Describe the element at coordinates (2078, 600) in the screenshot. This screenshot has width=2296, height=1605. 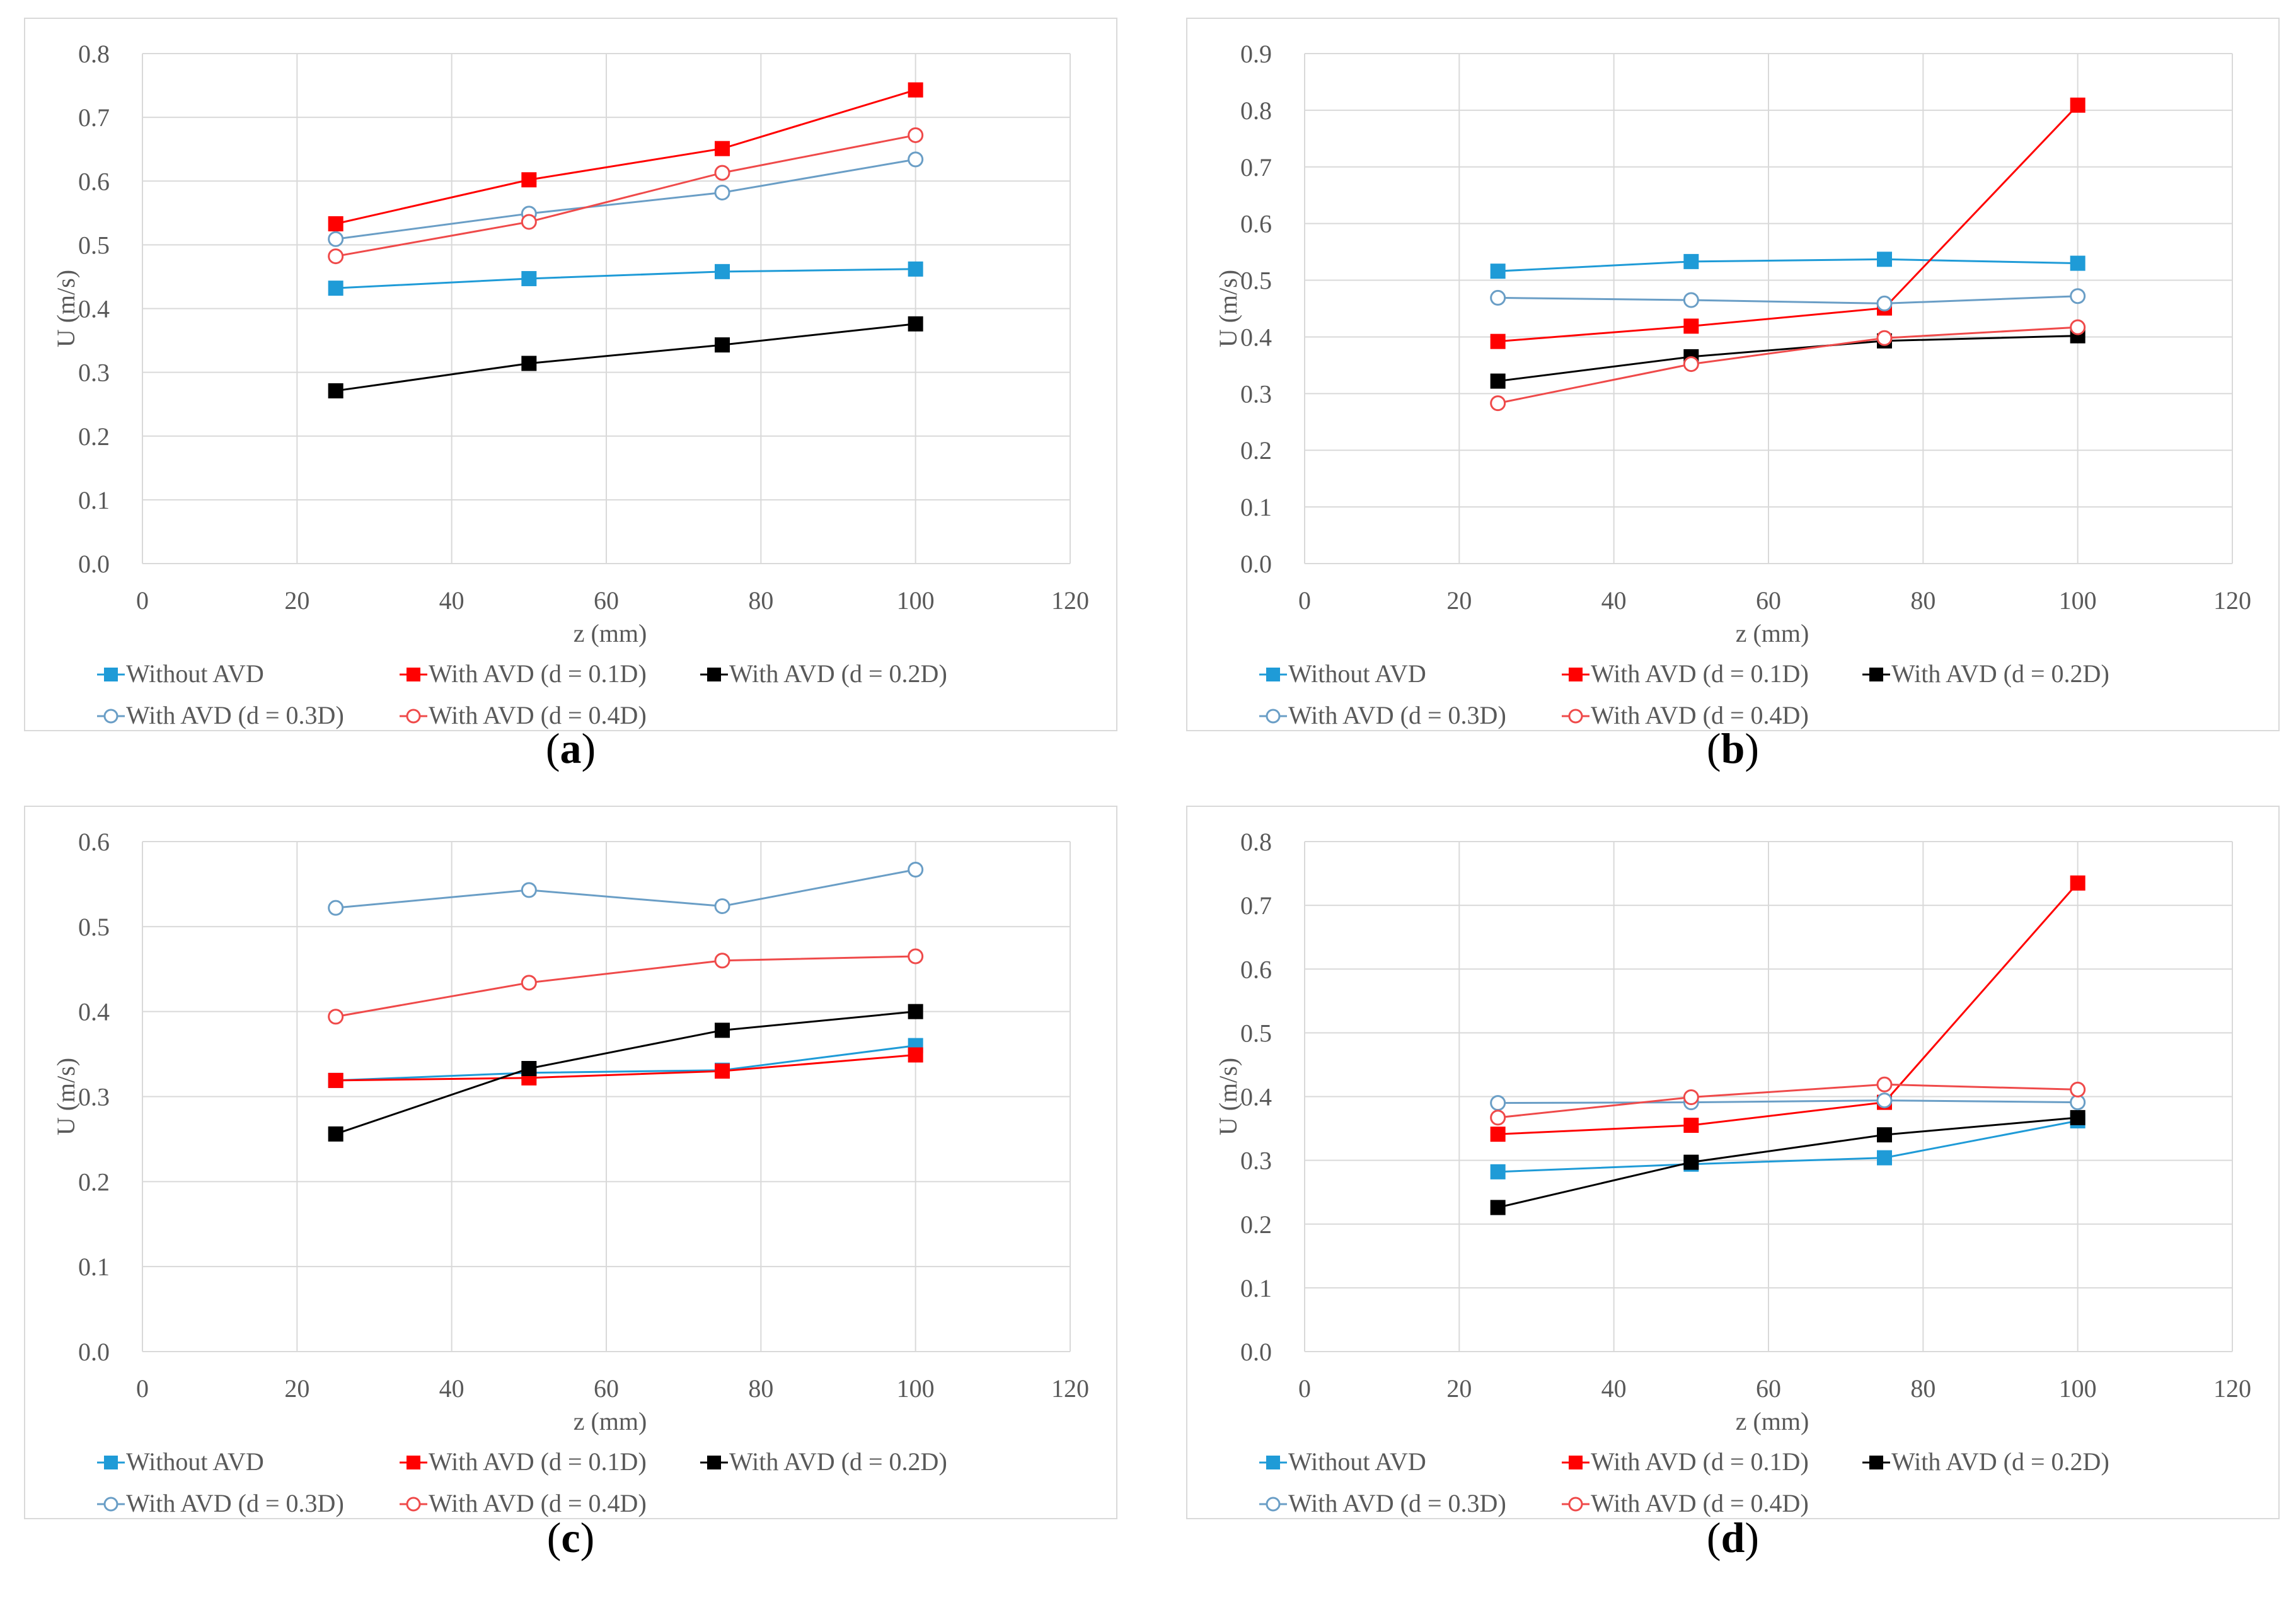
I see `x-tick-label: 100` at that location.